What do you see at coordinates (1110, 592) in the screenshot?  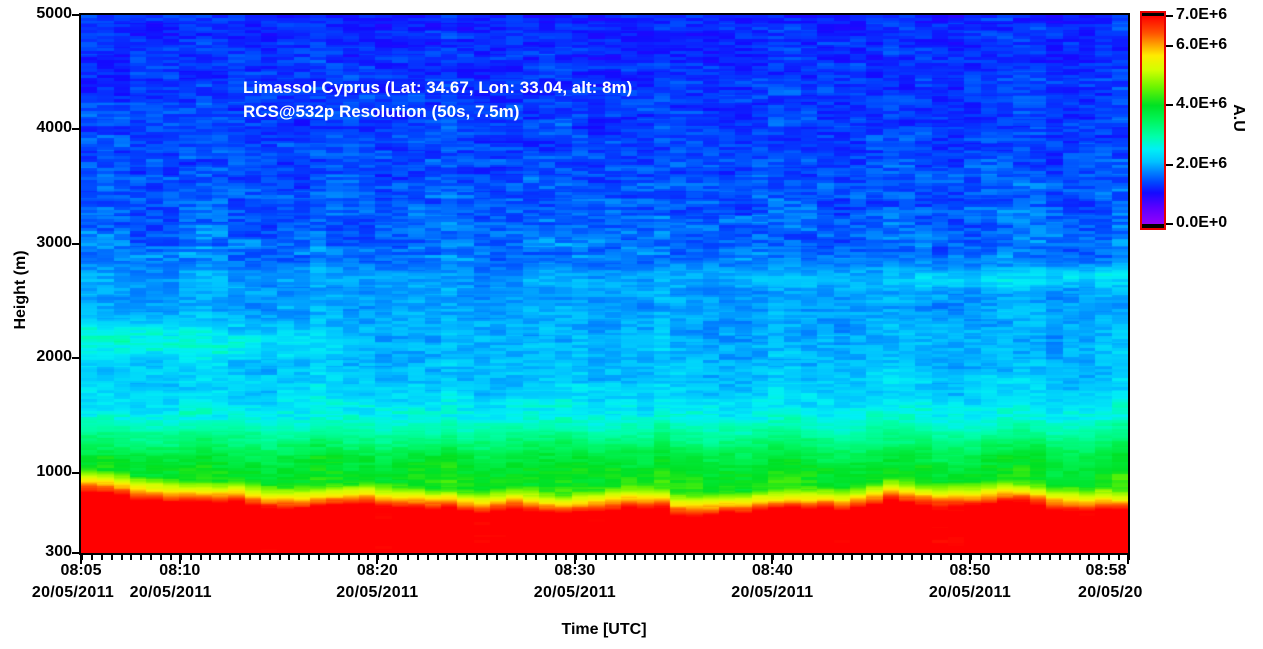 I see `x-tick-date-label: 20/05/20` at bounding box center [1110, 592].